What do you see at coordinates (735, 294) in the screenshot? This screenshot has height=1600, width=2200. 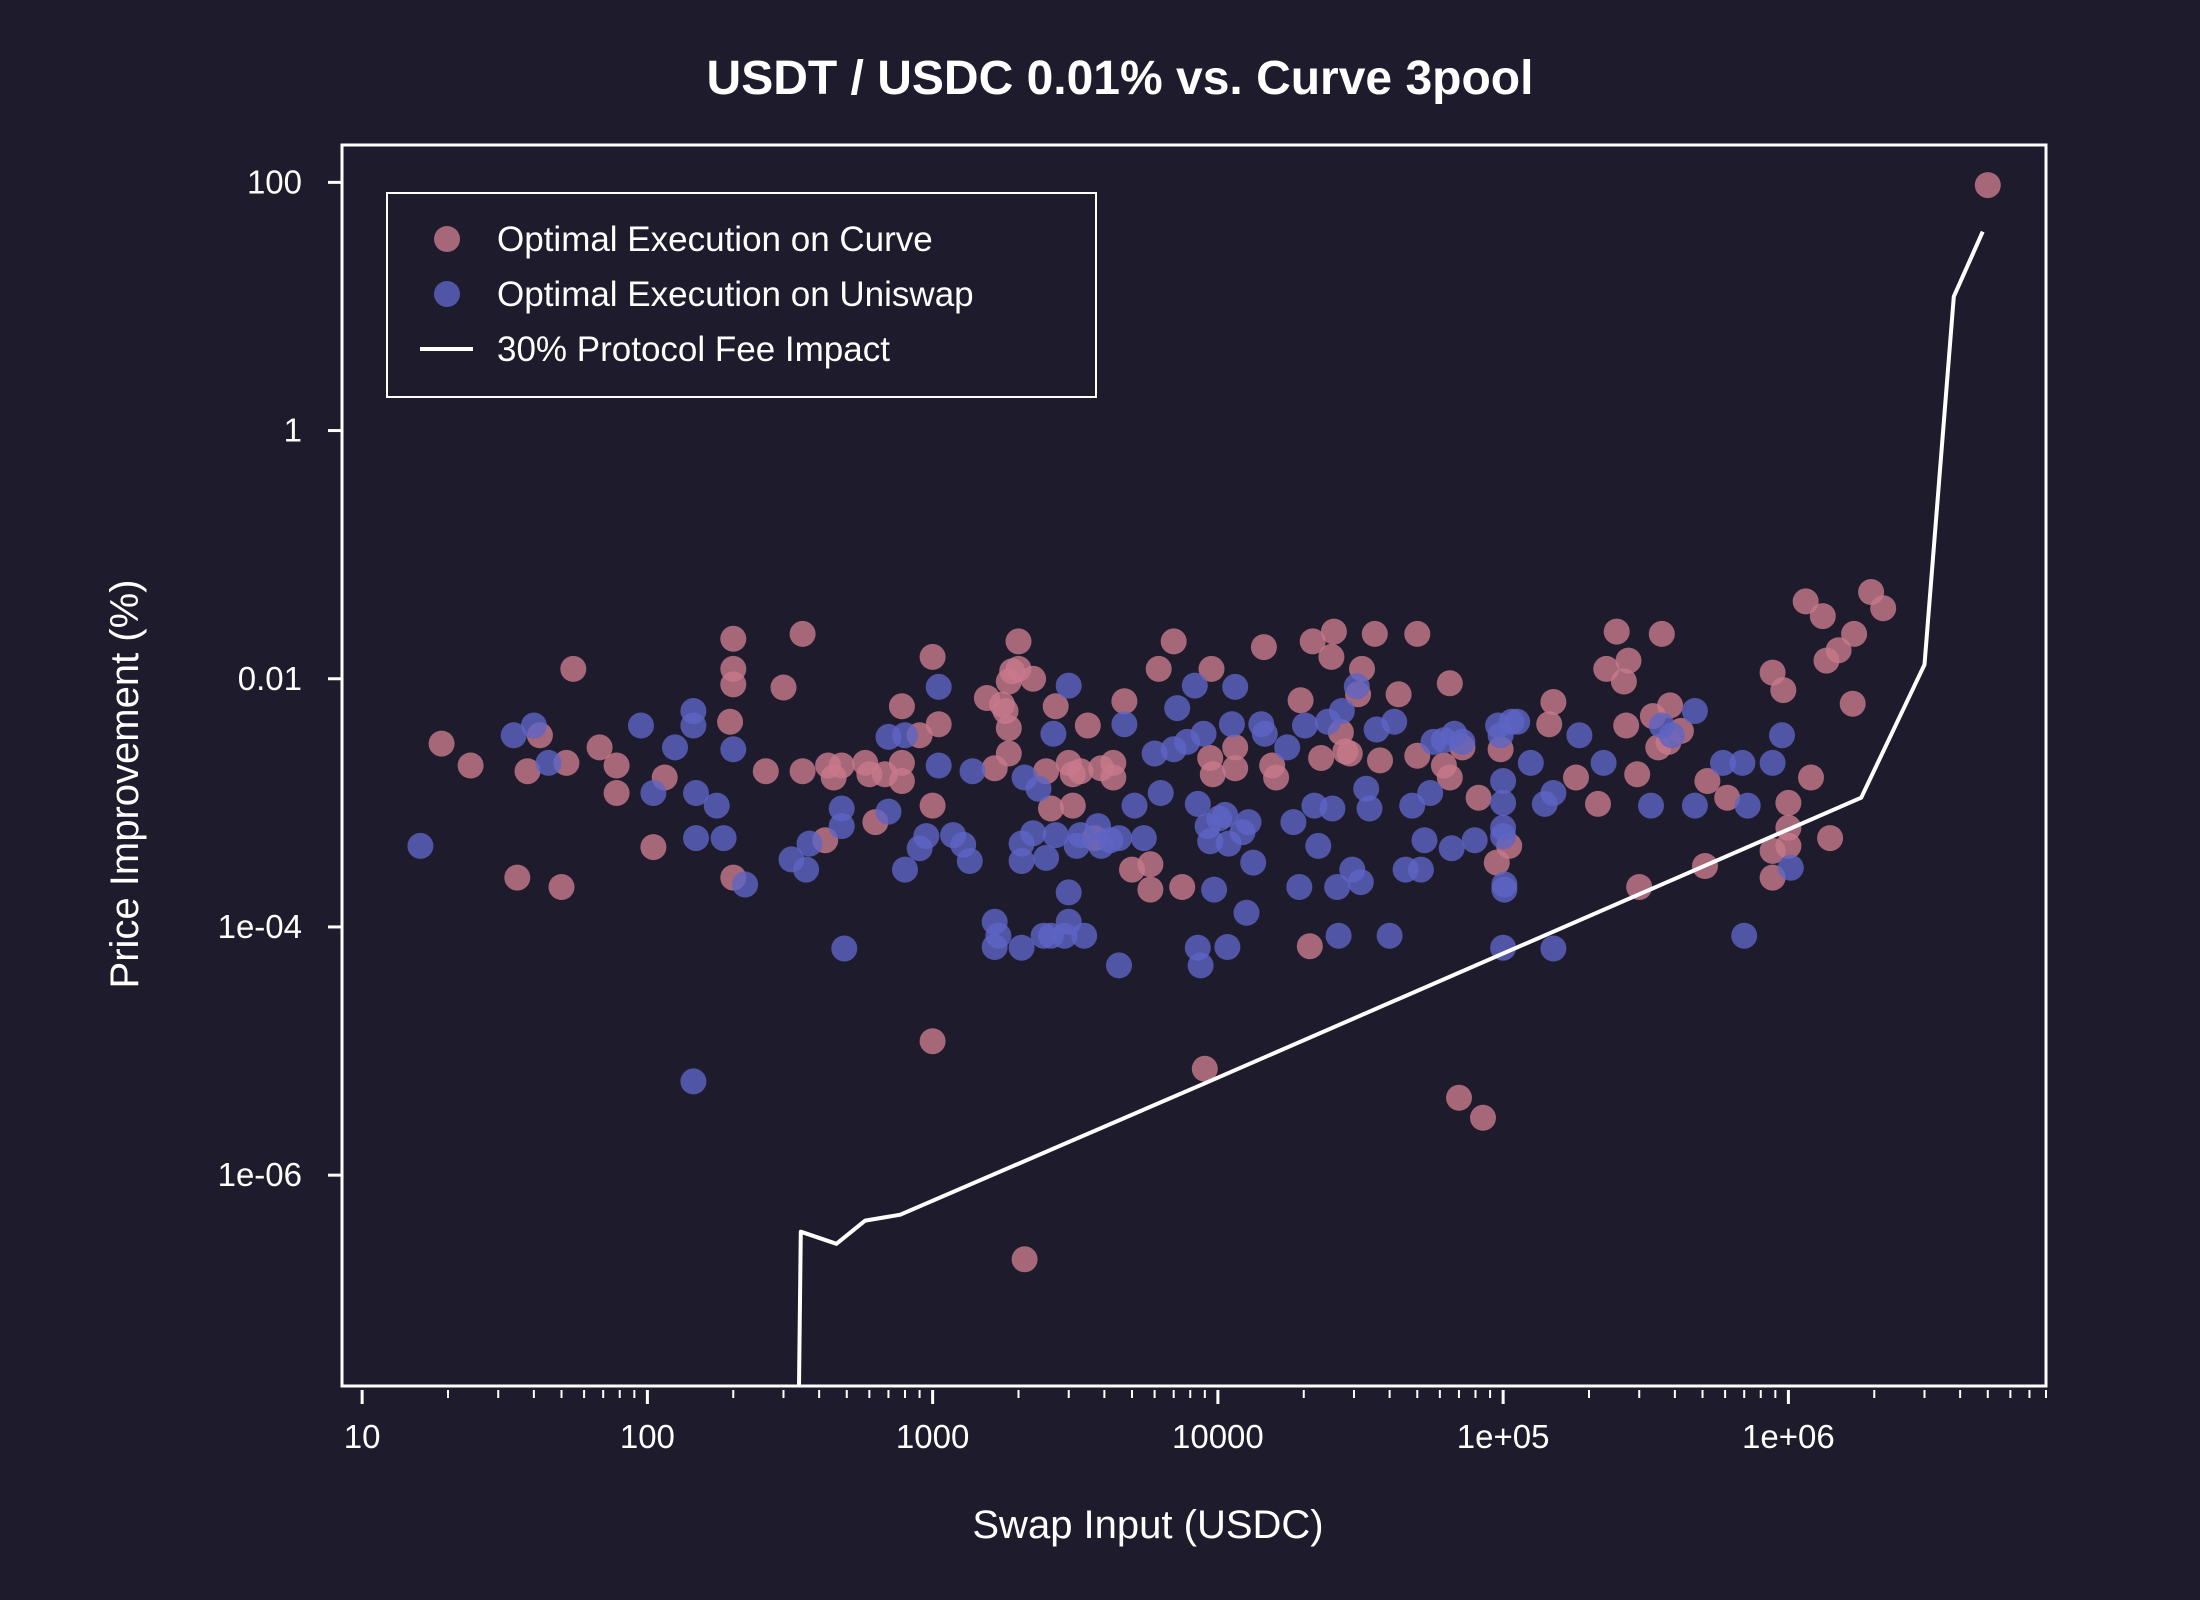 I see `legend-label: Optimal Execution on Uniswap` at bounding box center [735, 294].